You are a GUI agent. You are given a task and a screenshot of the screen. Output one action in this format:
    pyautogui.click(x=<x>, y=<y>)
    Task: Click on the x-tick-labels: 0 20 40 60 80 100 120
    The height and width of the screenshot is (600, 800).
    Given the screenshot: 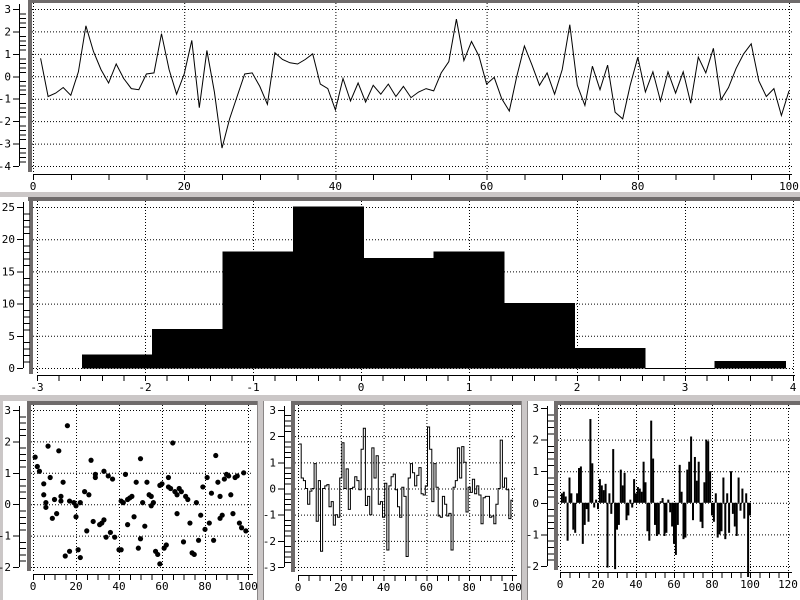 What is the action you would take?
    pyautogui.click(x=677, y=584)
    